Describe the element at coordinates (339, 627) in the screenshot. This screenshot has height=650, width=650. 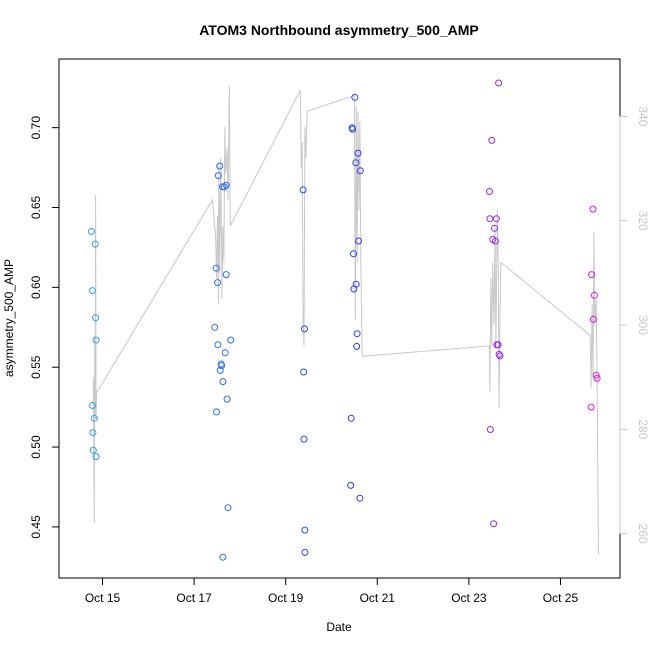
I see `x-axis-label: Date` at that location.